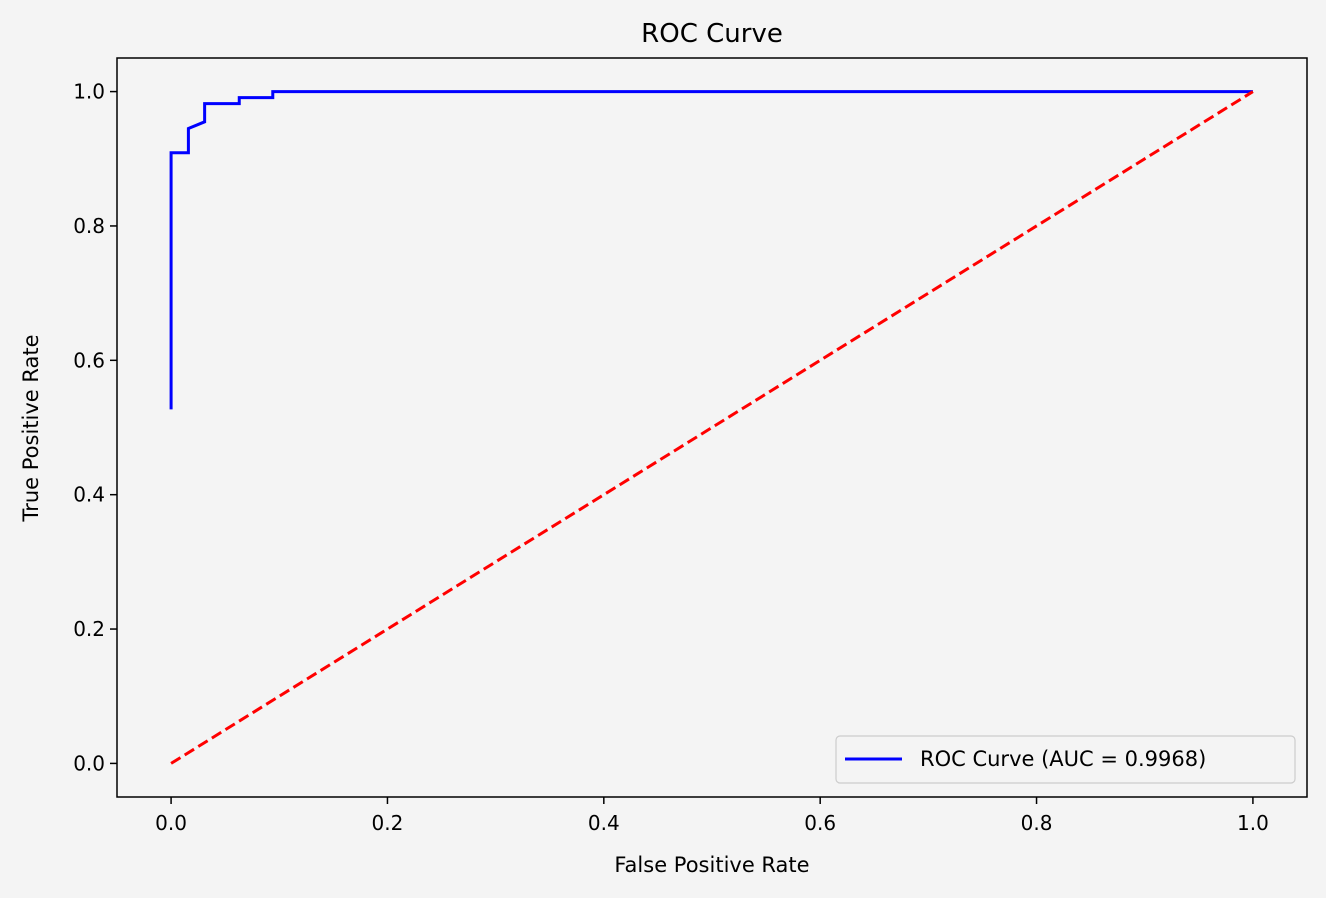 This screenshot has height=898, width=1326. Describe the element at coordinates (712, 816) in the screenshot. I see `x-axis-ticks: 0.0 0.2 0.4 0.6 0.8 1.0` at that location.